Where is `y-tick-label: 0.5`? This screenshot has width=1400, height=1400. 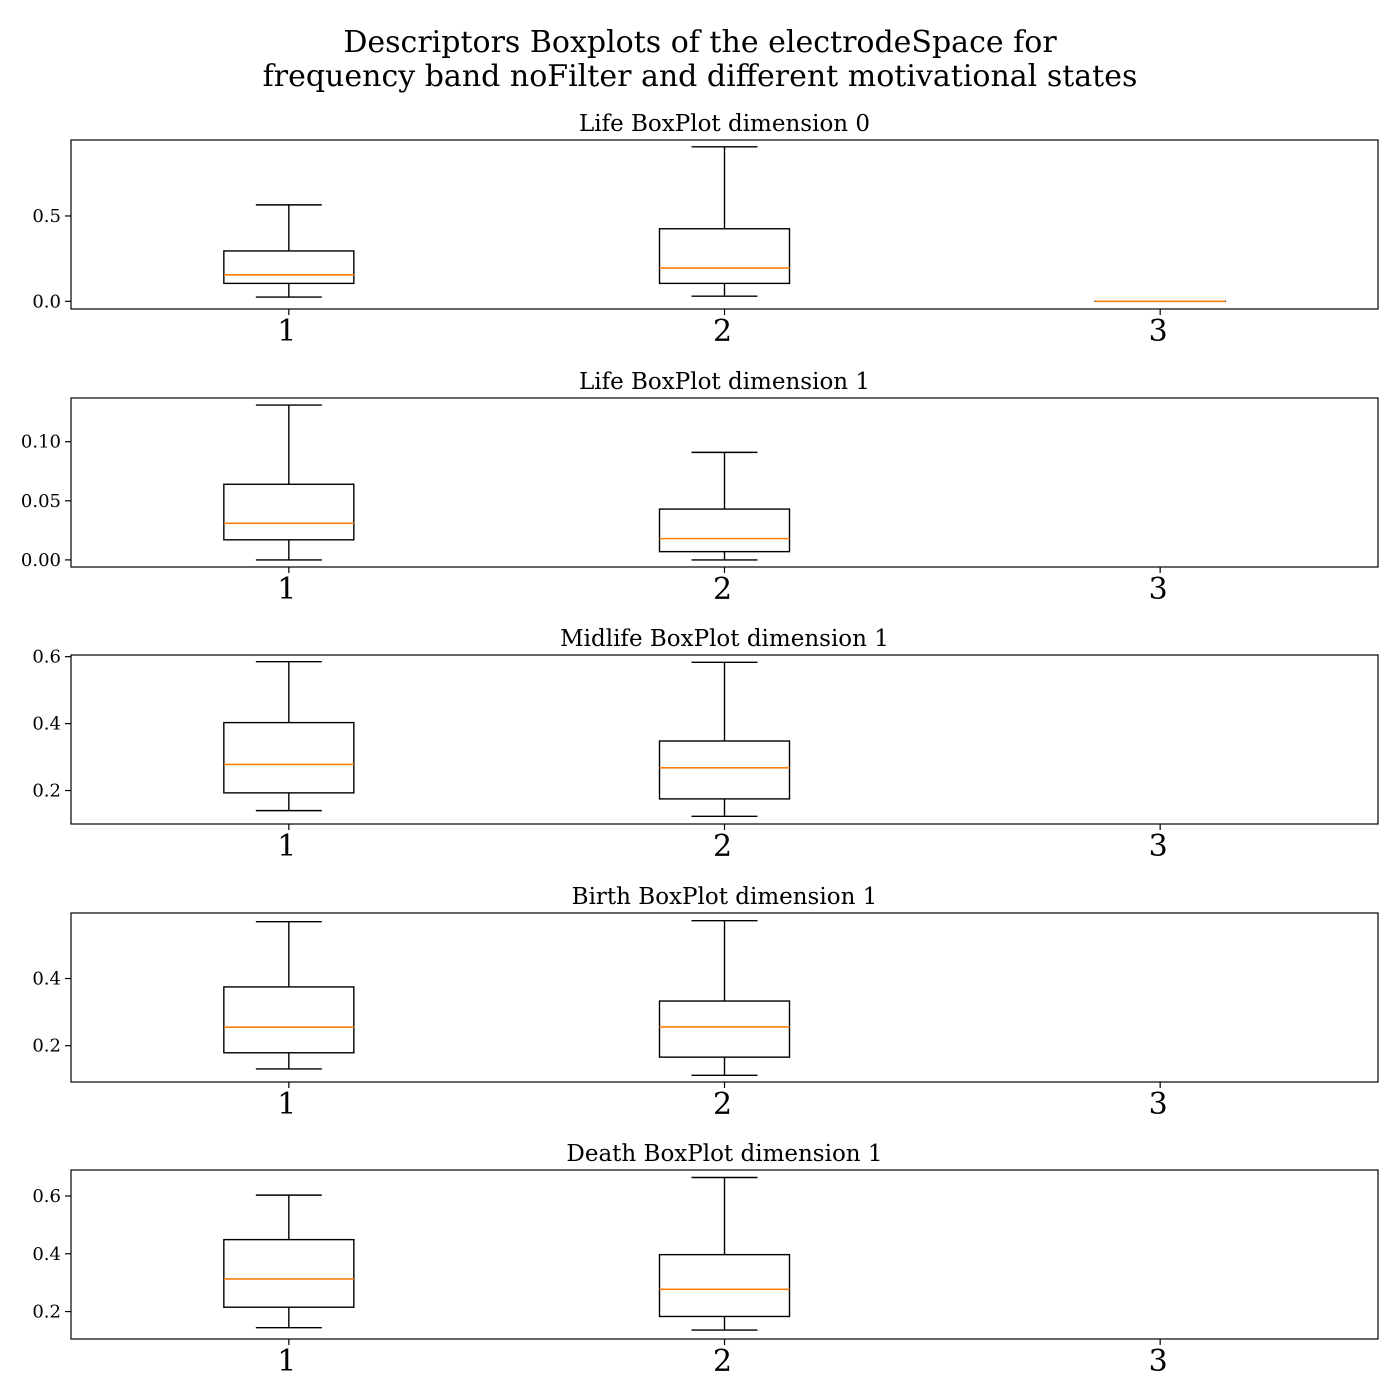
y-tick-label: 0.5 is located at coordinates (46, 216).